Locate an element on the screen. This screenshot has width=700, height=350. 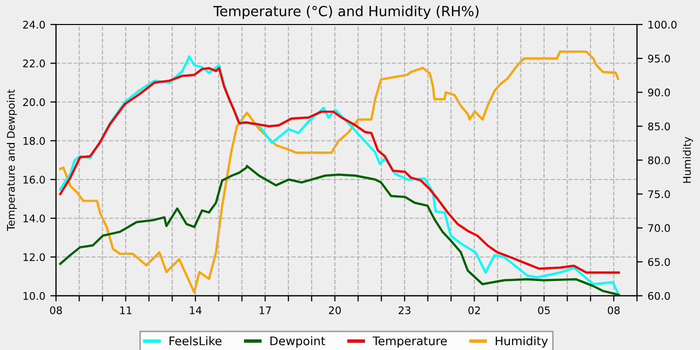
y-tick-label: 14.0 is located at coordinates (34, 218).